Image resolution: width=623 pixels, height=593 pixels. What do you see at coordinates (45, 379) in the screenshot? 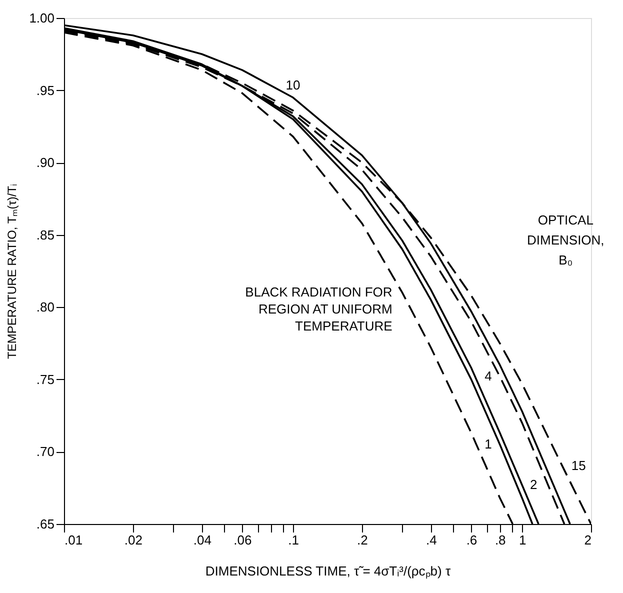
I see `y-tick-label: .75` at bounding box center [45, 379].